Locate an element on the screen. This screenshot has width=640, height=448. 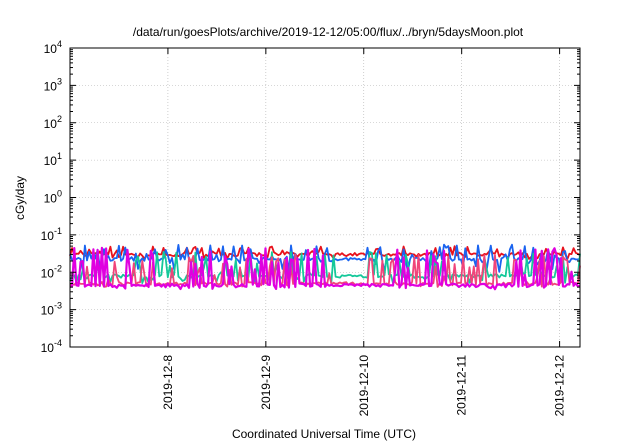
y-axis-label: cGy/day is located at coordinates (20, 198).